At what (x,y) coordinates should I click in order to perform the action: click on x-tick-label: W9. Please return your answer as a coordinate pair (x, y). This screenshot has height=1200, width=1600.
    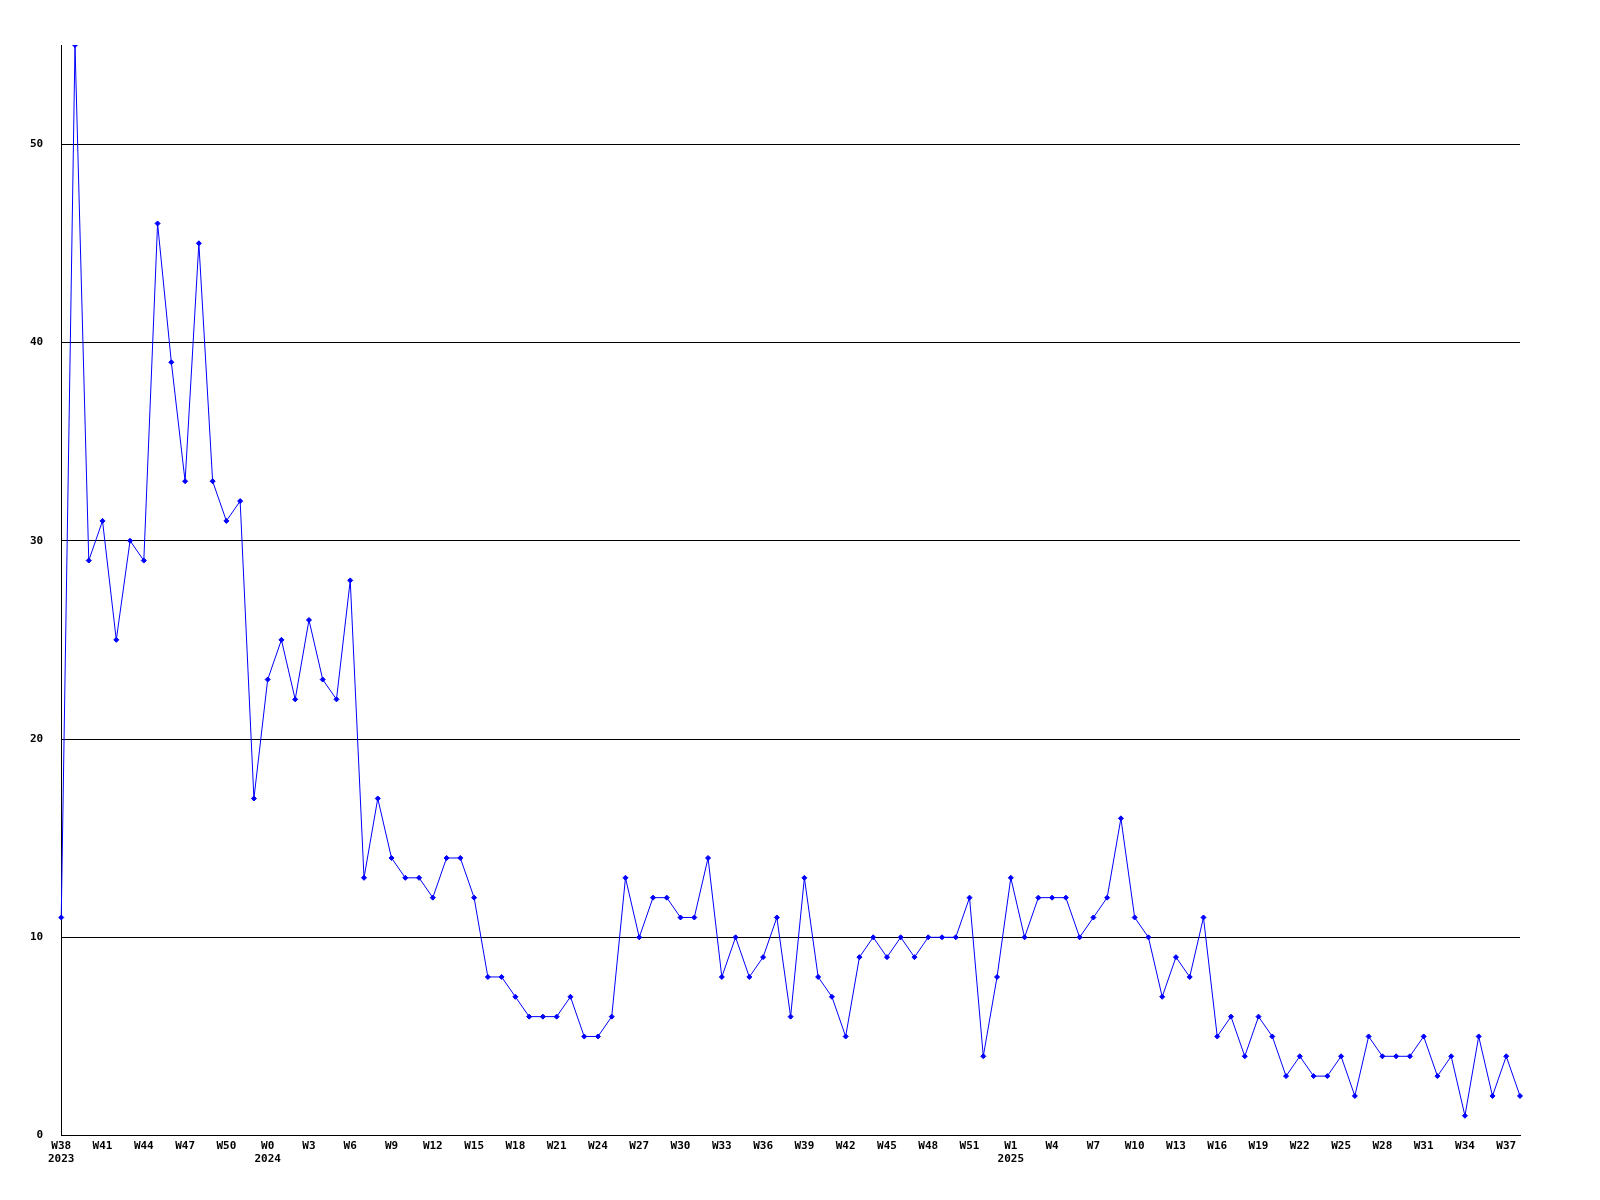
    Looking at the image, I should click on (391, 1146).